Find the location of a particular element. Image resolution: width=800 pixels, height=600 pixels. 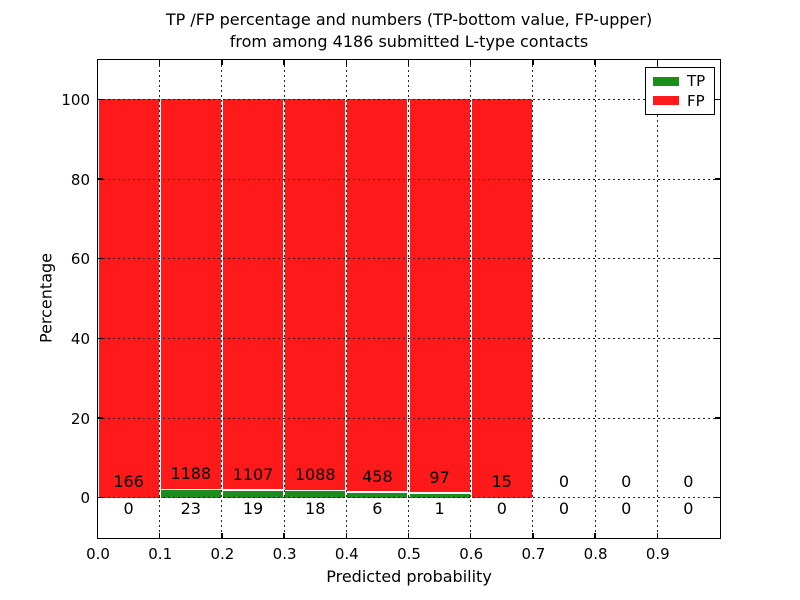

y-tick-label: 100 is located at coordinates (75, 99).